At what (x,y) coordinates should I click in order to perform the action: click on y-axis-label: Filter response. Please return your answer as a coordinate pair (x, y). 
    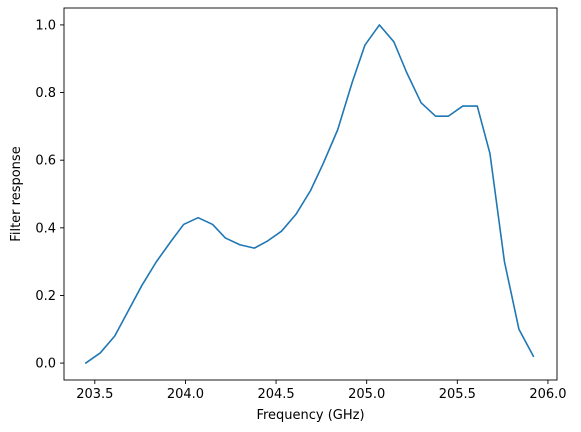
    Looking at the image, I should click on (16, 193).